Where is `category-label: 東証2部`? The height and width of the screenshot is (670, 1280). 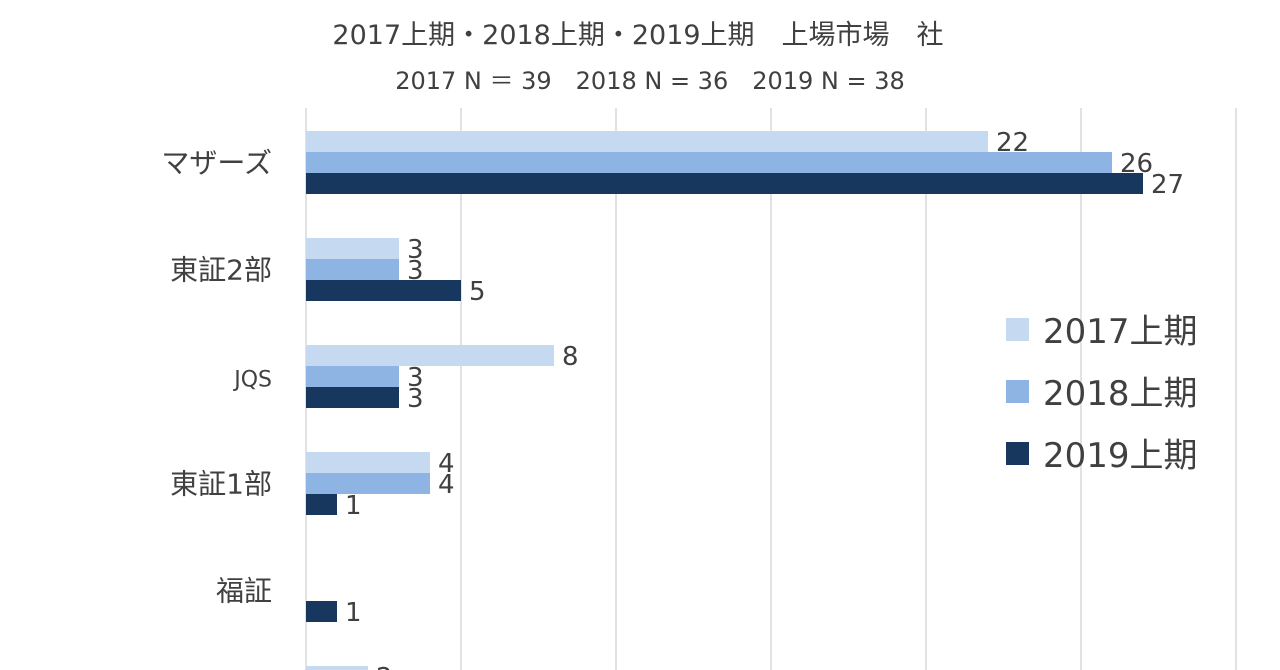 category-label: 東証2部 is located at coordinates (221, 270).